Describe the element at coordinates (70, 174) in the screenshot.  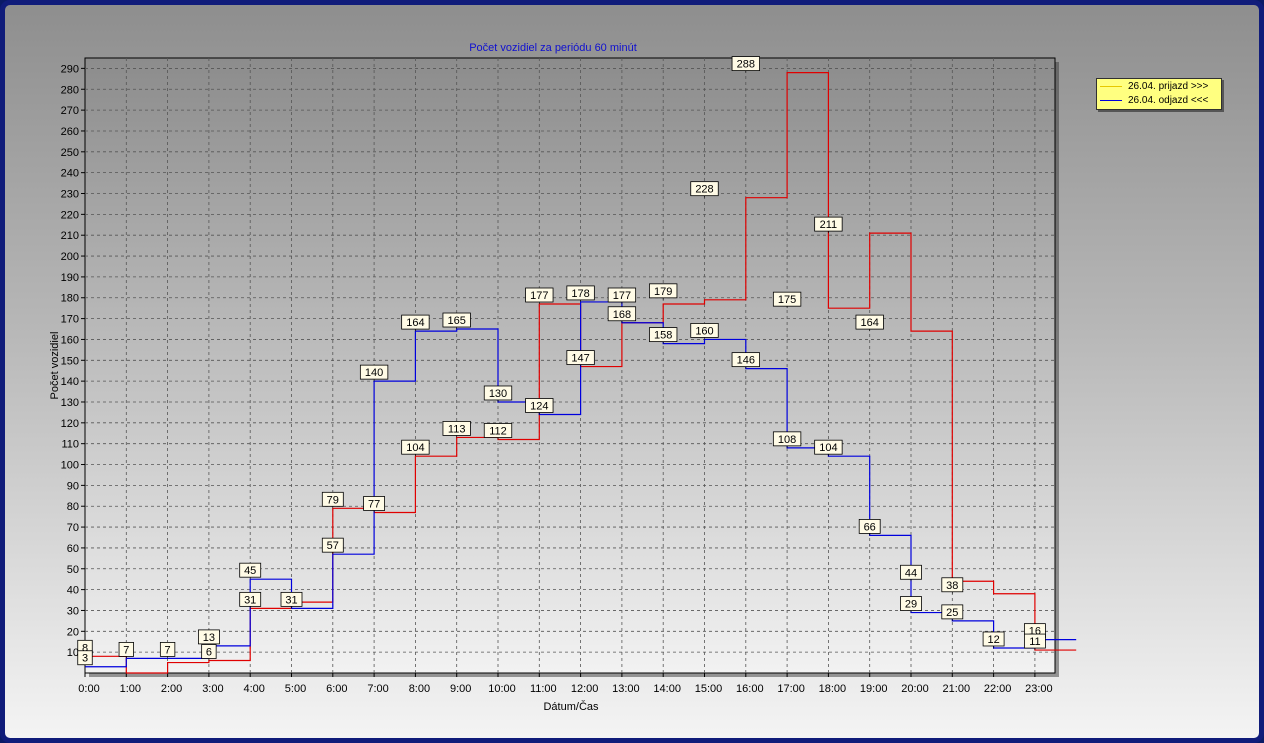
I see `y-tick-label: 240` at that location.